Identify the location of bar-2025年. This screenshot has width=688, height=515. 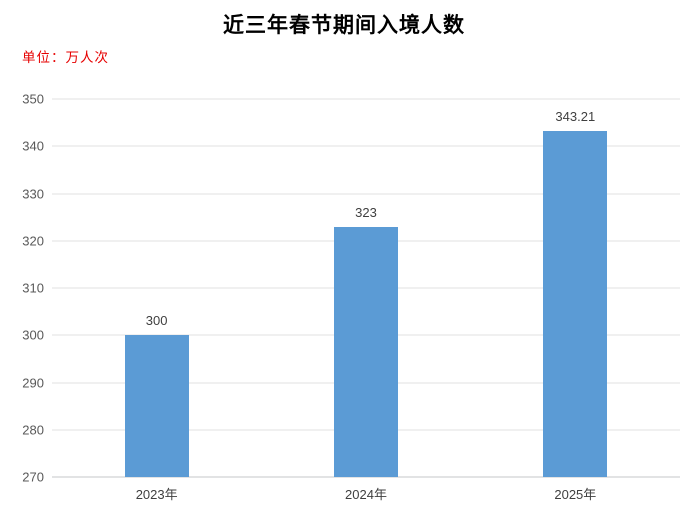
(575, 304).